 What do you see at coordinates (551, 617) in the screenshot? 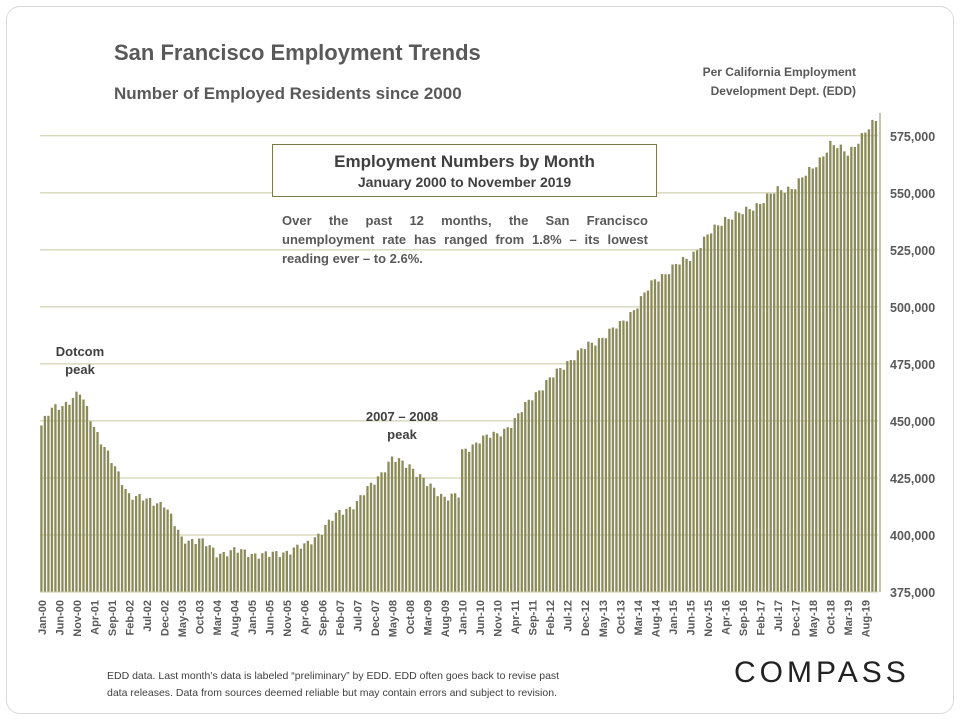
I see `x-tick-label: Feb-12` at bounding box center [551, 617].